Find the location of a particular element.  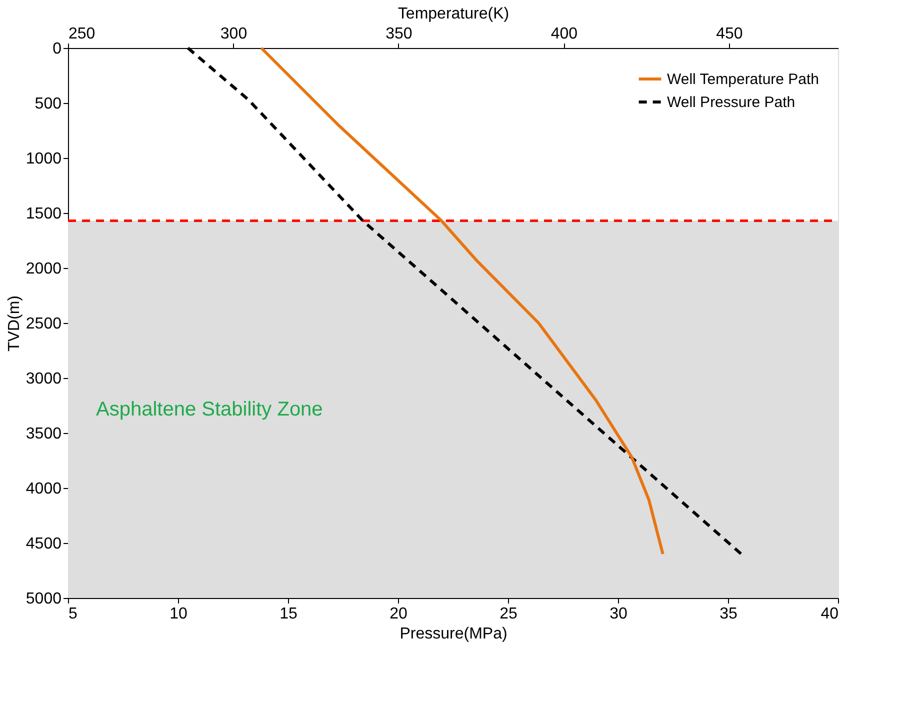

y-tick-label: 2500 is located at coordinates (44, 324).